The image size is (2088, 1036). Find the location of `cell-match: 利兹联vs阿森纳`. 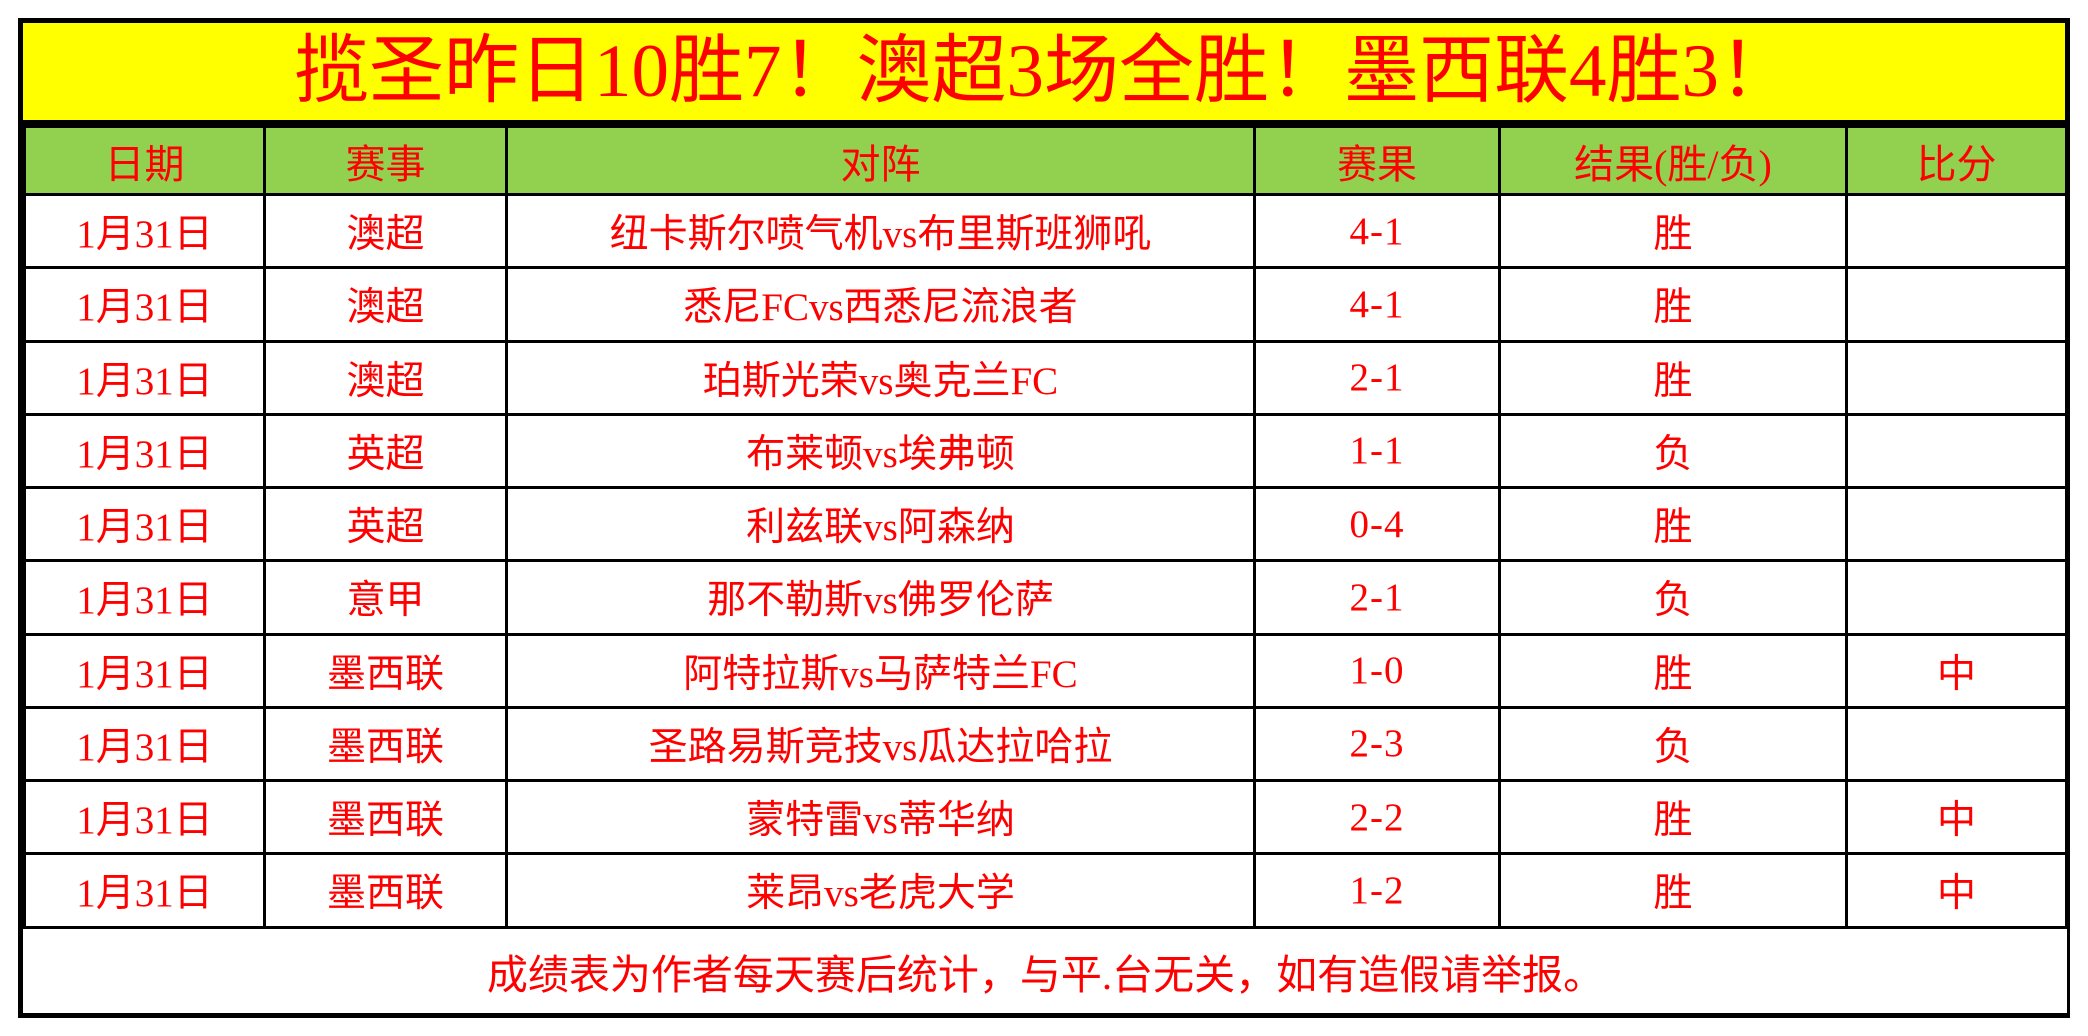

cell-match: 利兹联vs阿森纳 is located at coordinates (880, 524).